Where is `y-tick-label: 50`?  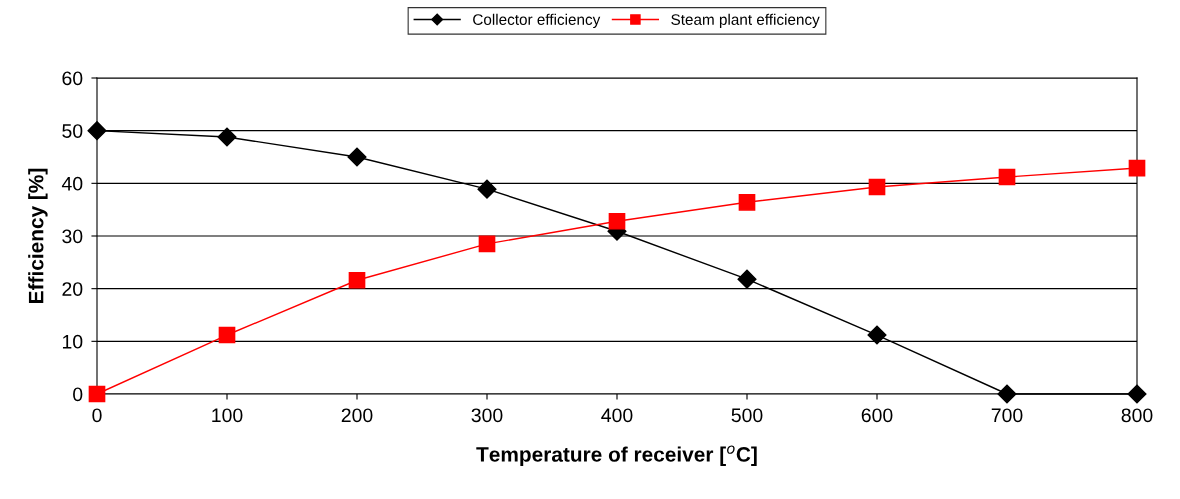
y-tick-label: 50 is located at coordinates (72, 131).